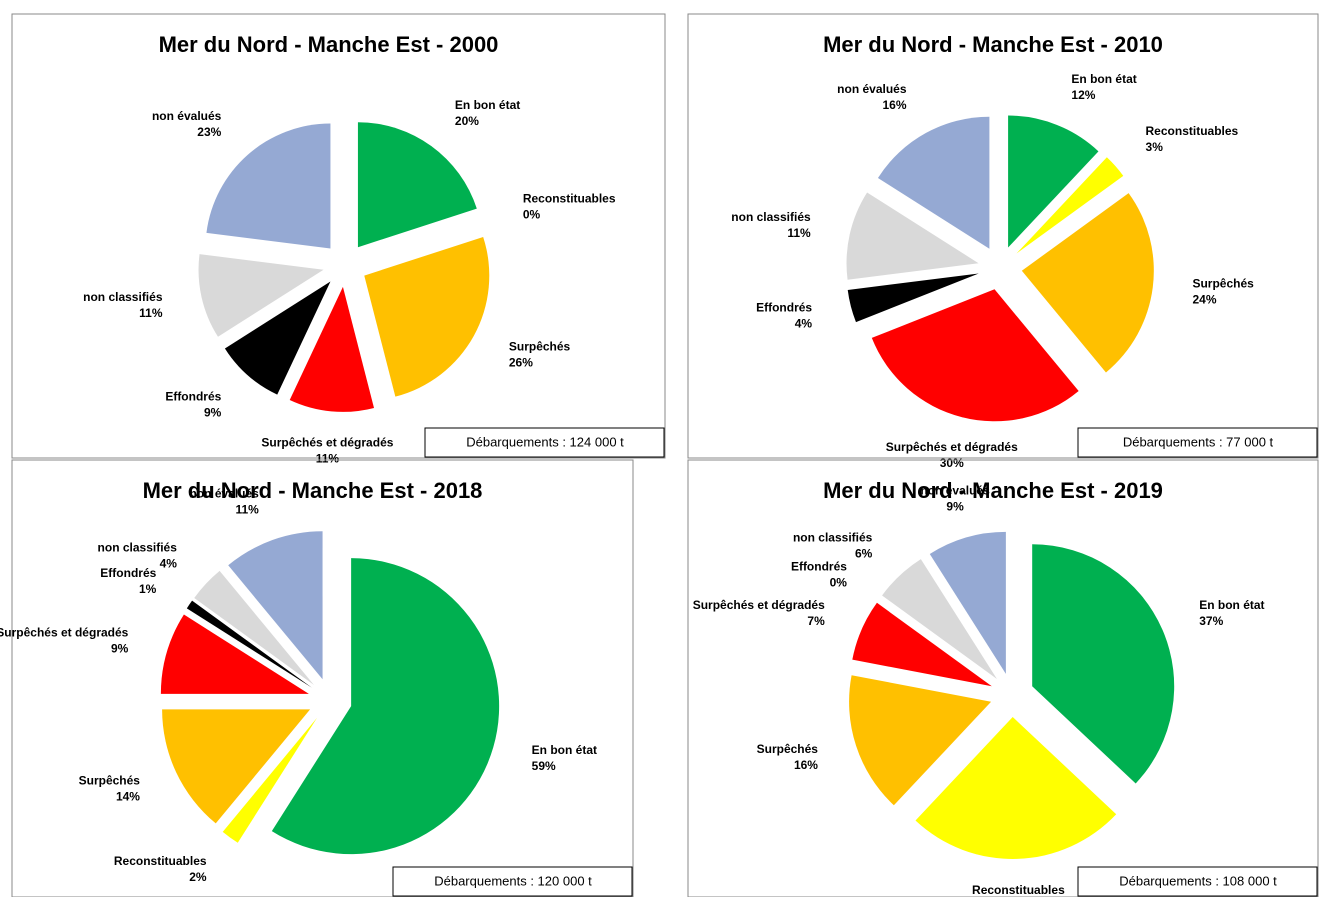 The height and width of the screenshot is (897, 1327). Describe the element at coordinates (128, 797) in the screenshot. I see `slice-value: 14%` at that location.